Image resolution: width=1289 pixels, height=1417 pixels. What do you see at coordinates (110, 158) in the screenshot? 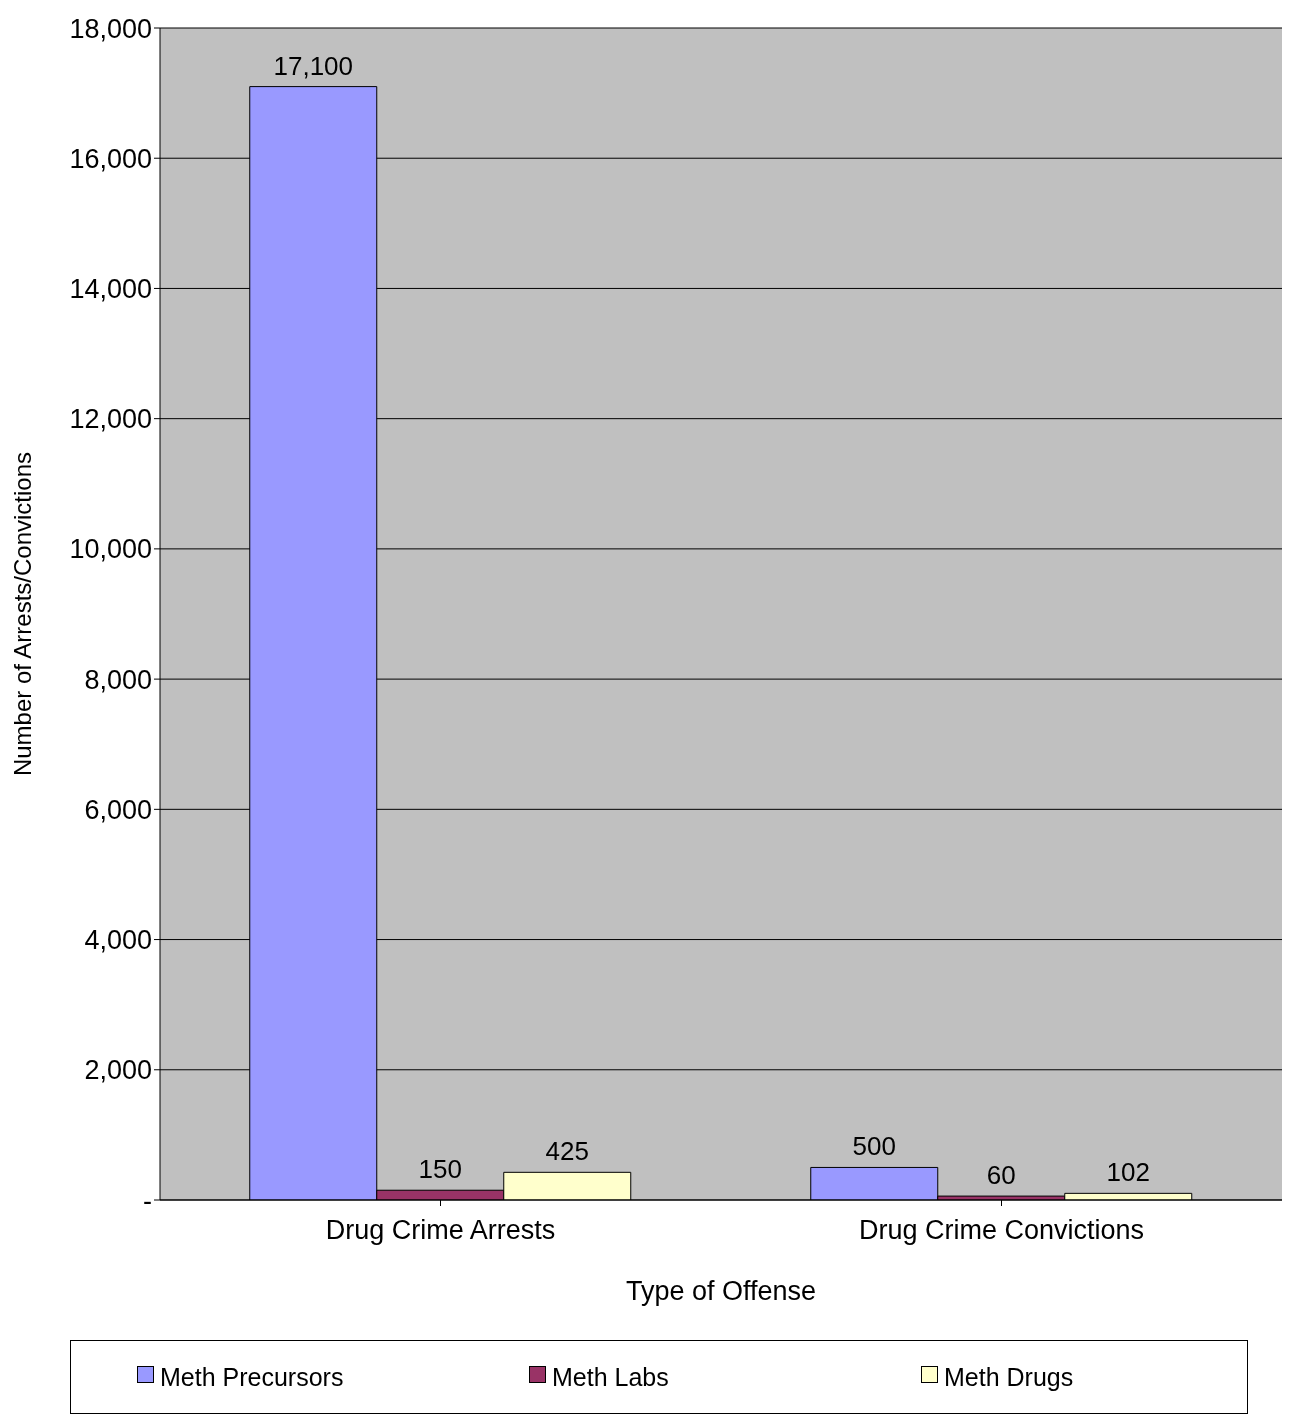
I see `y-tick-label: 16,000` at bounding box center [110, 158].